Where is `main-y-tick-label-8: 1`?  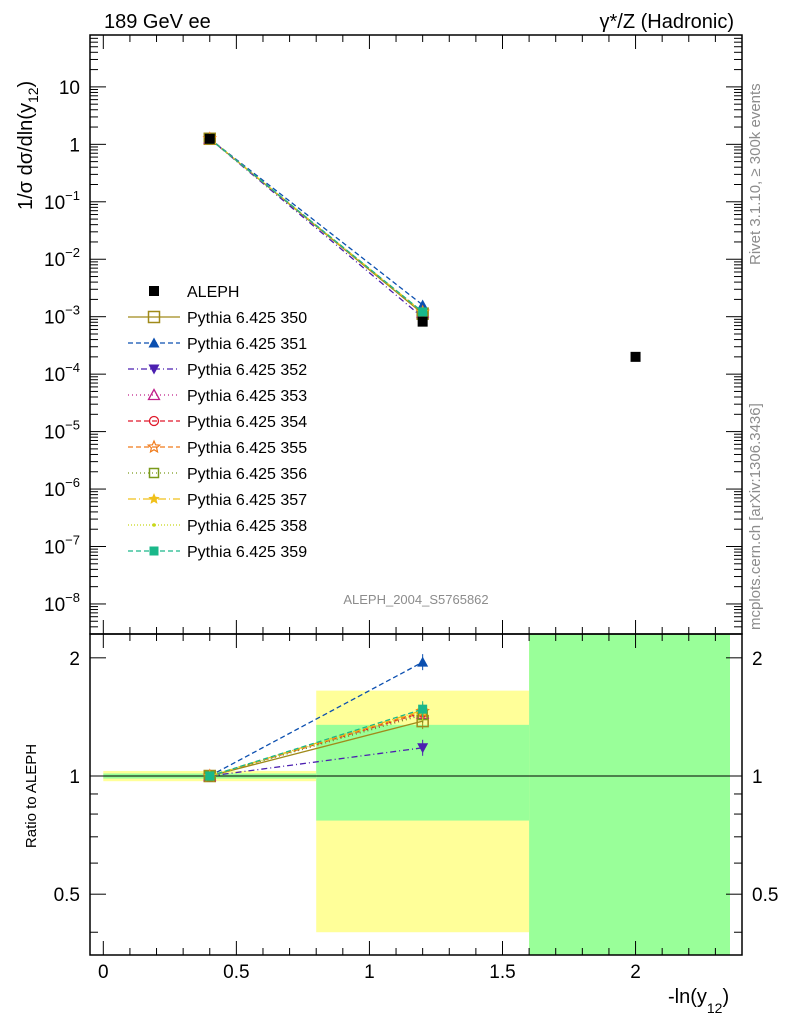
main-y-tick-label-8: 1 is located at coordinates (74, 145).